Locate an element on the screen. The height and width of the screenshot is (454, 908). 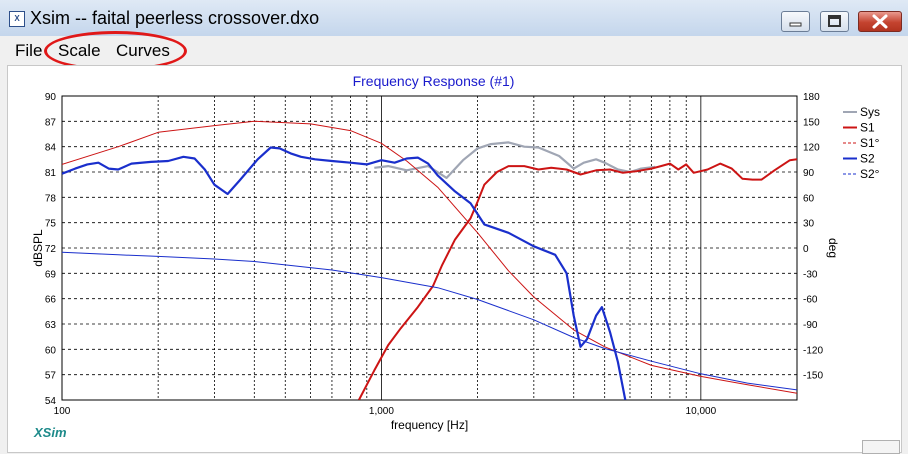
y-left-tick-label: 72 is located at coordinates (51, 249).